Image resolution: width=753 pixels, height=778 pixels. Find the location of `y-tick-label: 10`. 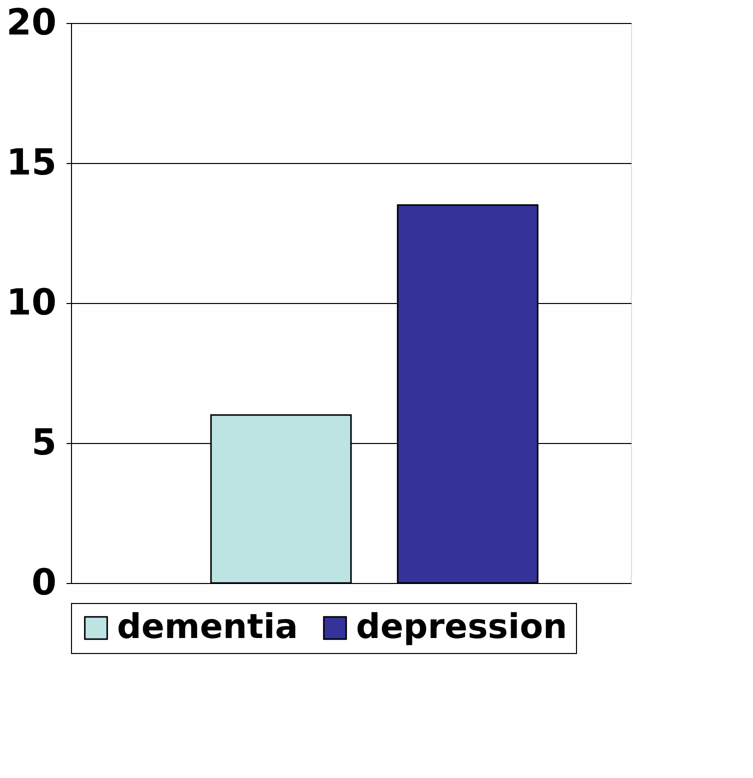

y-tick-label: 10 is located at coordinates (31, 303).